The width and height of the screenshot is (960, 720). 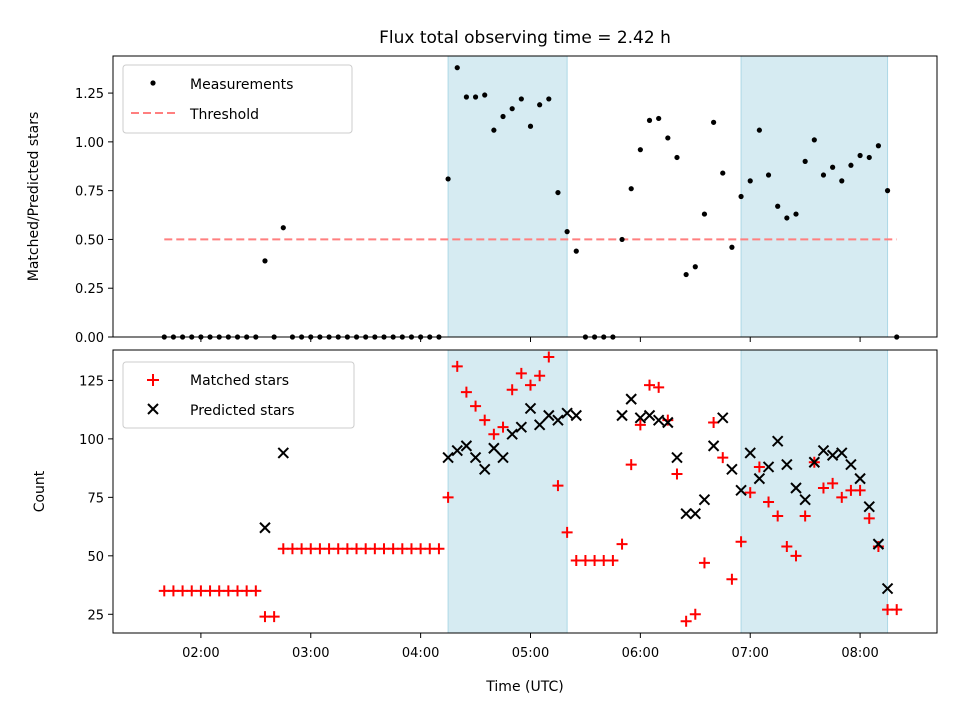 What do you see at coordinates (91, 440) in the screenshot?
I see `y-tick-label: 100` at bounding box center [91, 440].